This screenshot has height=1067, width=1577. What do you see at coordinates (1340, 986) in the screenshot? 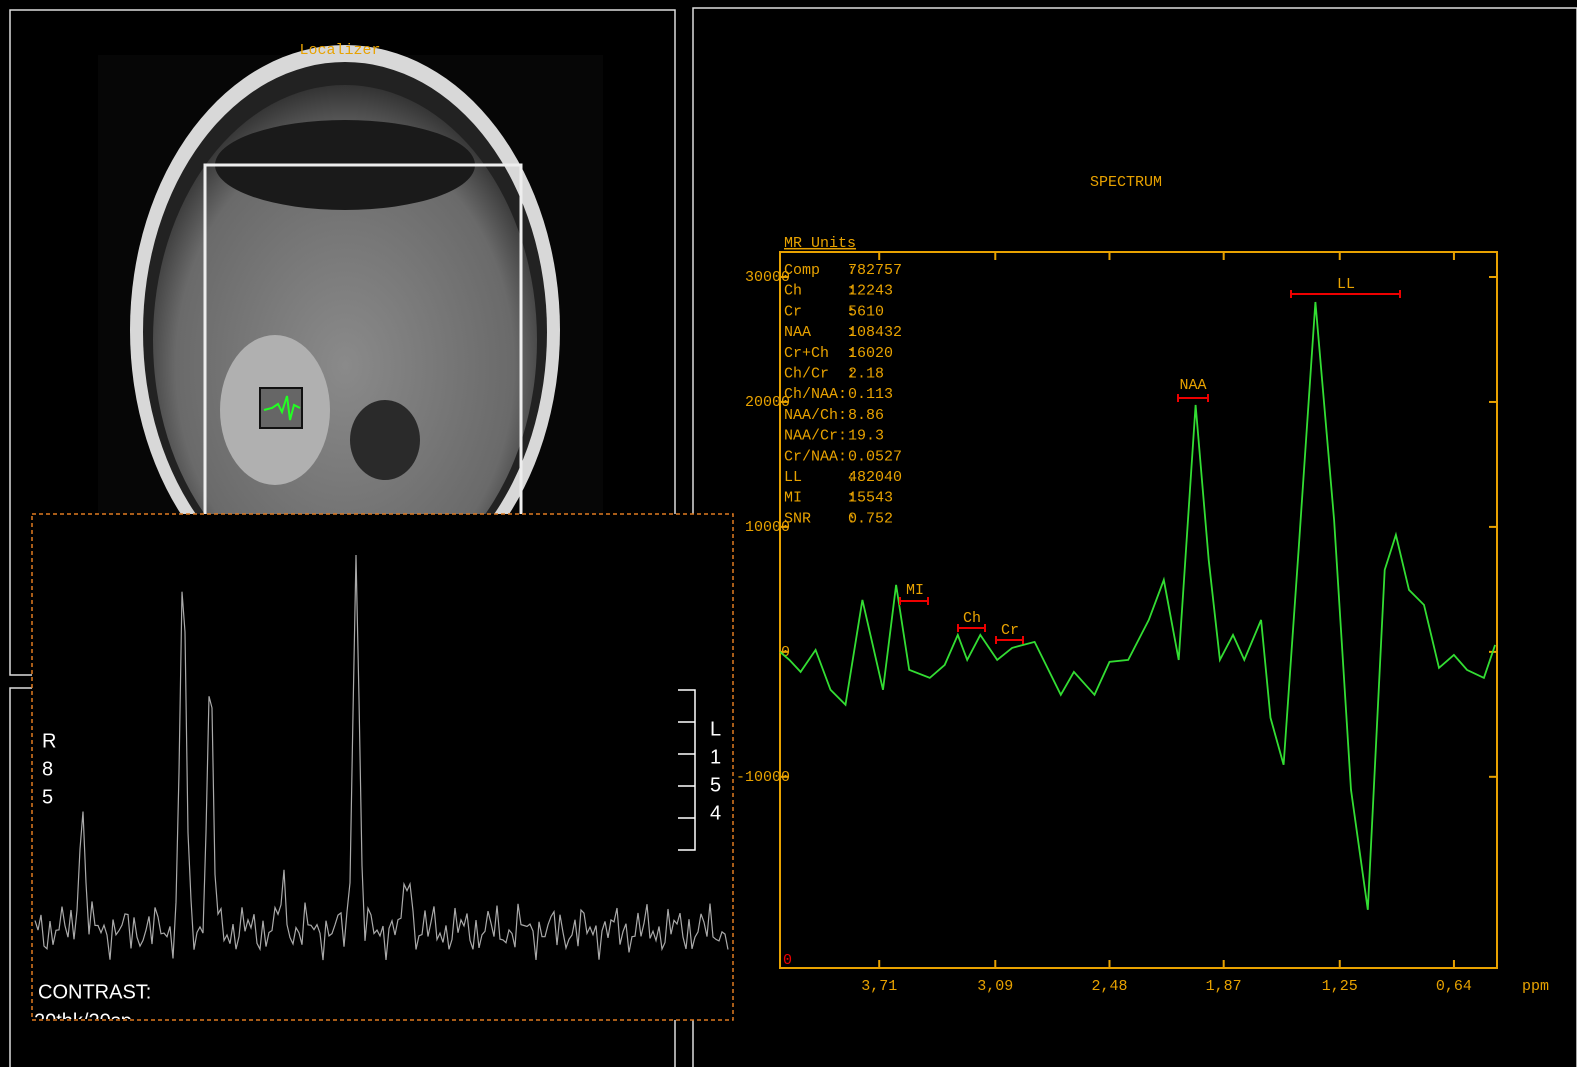
I see `x-tick-label: 1,25` at bounding box center [1340, 986].